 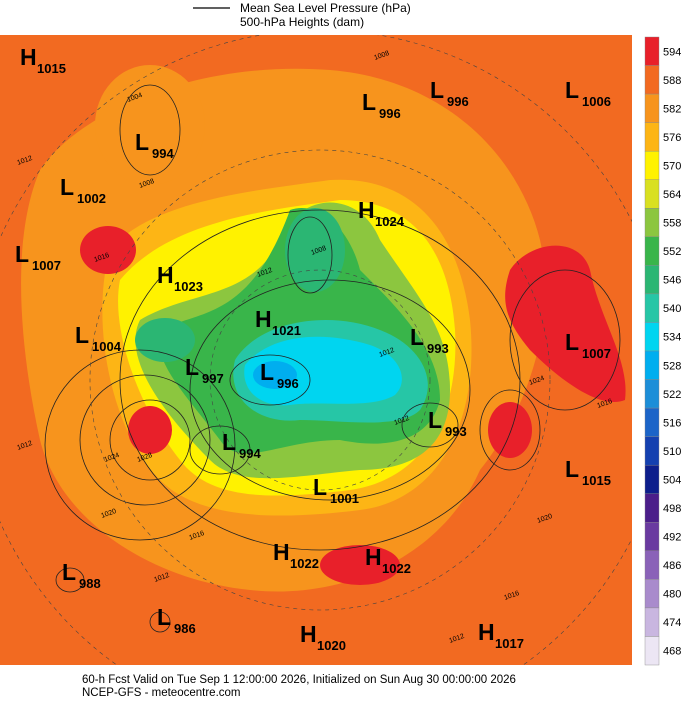 I want to click on pressure-center: L 1006, so click(x=588, y=93).